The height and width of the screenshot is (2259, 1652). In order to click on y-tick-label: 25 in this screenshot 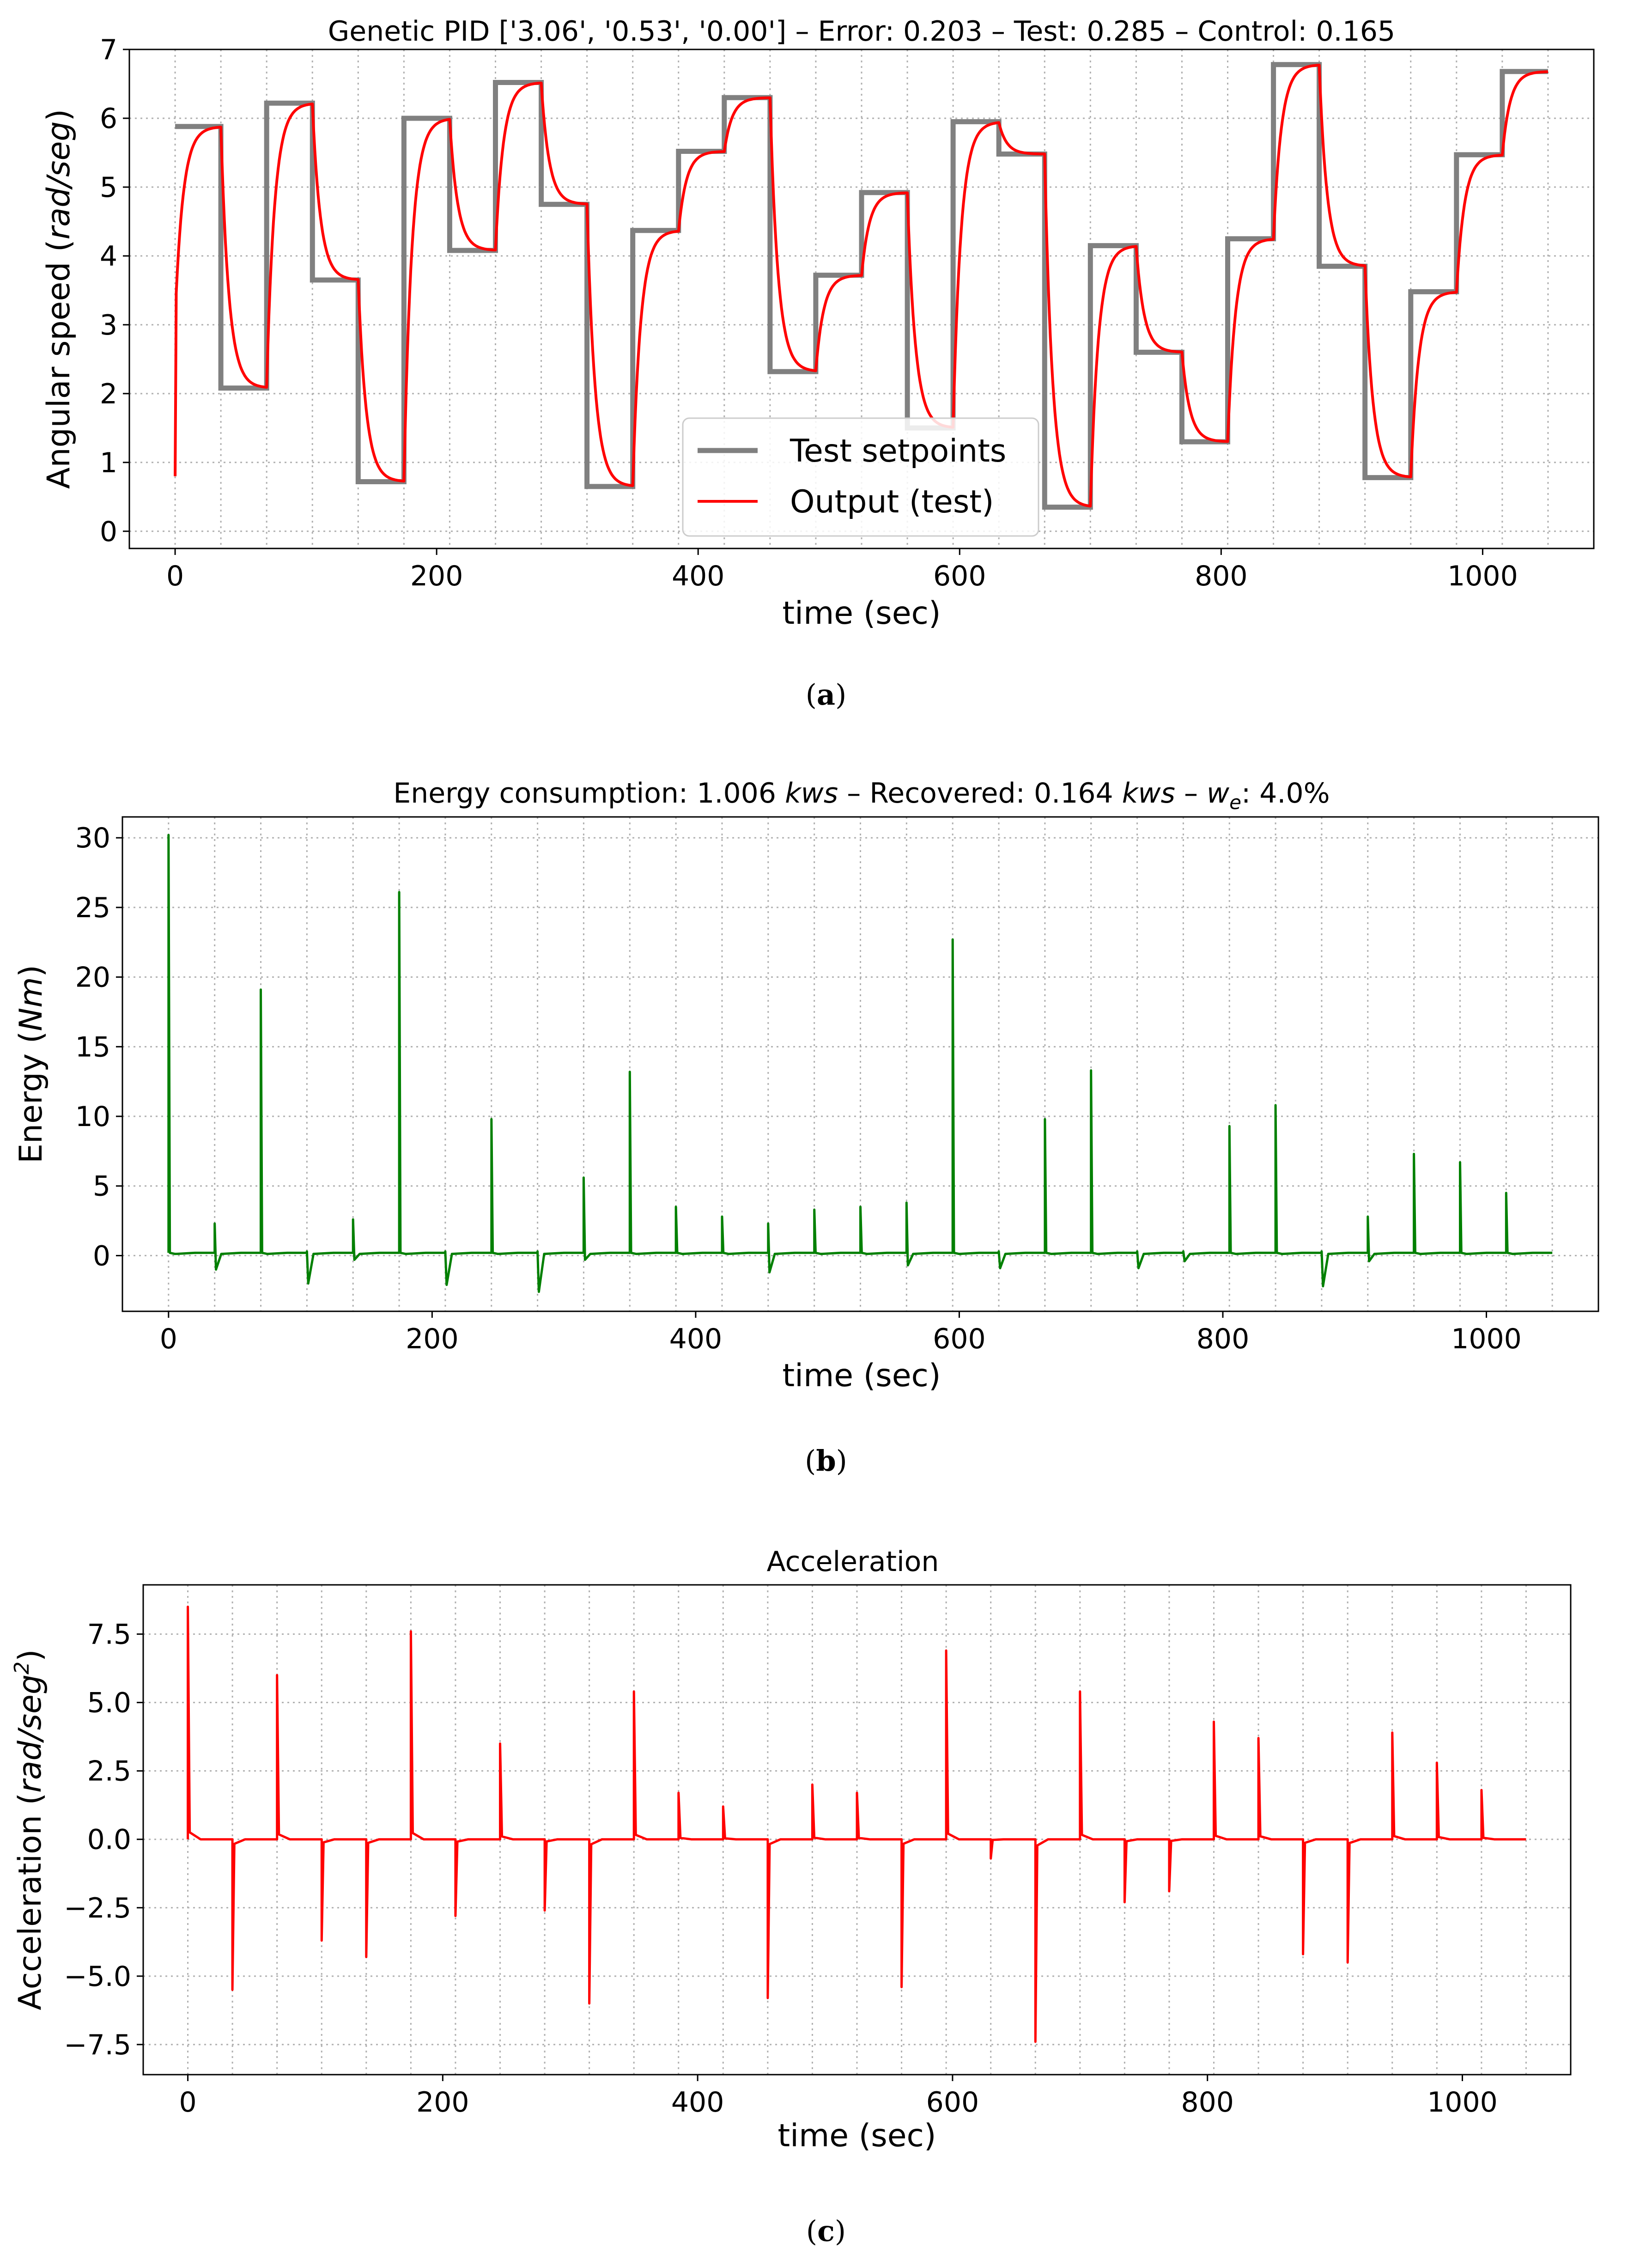, I will do `click(92, 908)`.